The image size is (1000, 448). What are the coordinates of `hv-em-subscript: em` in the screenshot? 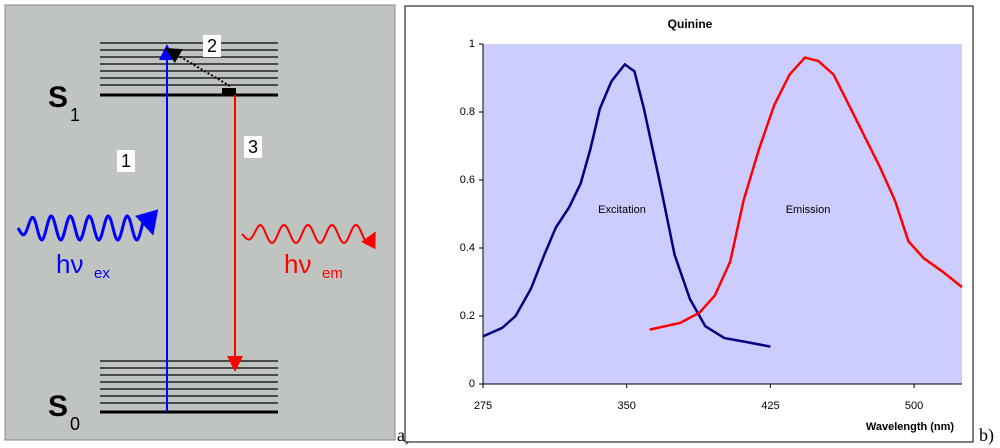 It's located at (332, 273).